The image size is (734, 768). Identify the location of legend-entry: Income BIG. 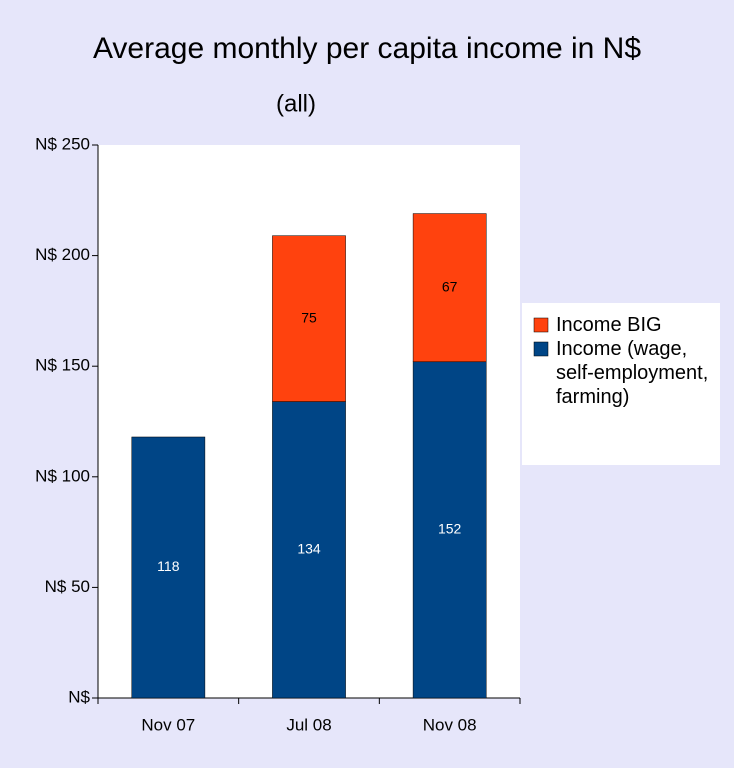
(609, 325).